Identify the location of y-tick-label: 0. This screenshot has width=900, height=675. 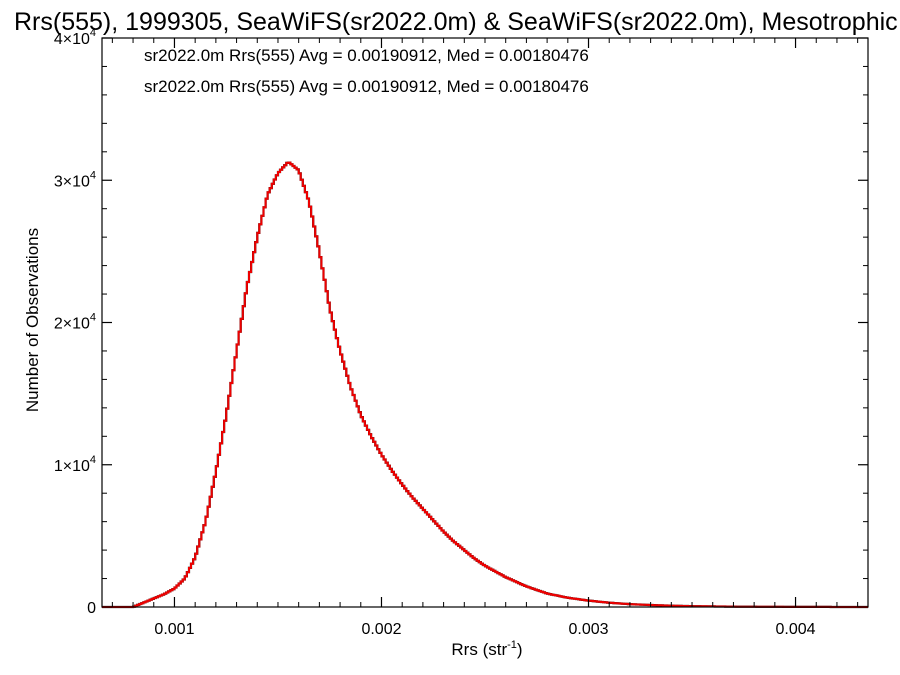
(91, 608).